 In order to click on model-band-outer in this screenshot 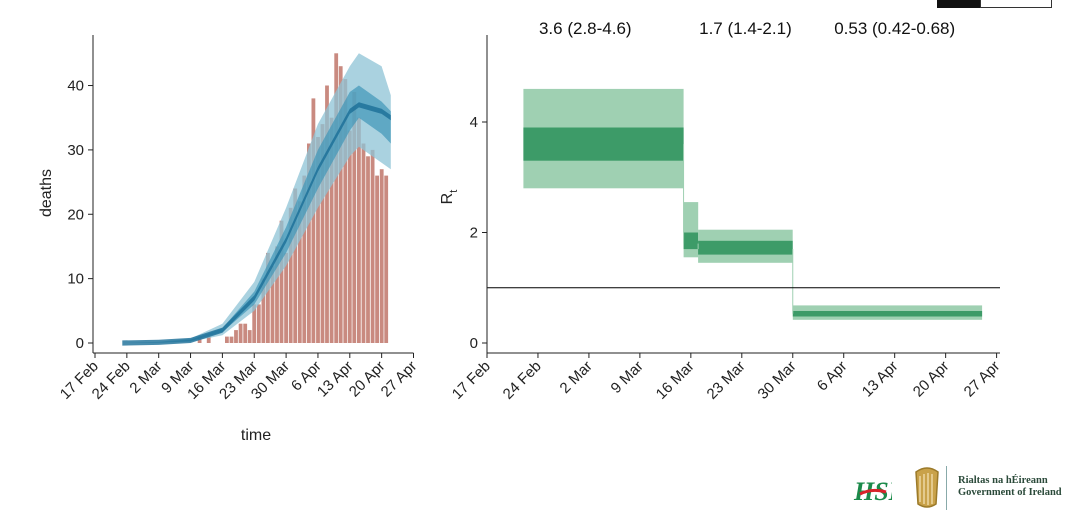, I will do `click(256, 198)`.